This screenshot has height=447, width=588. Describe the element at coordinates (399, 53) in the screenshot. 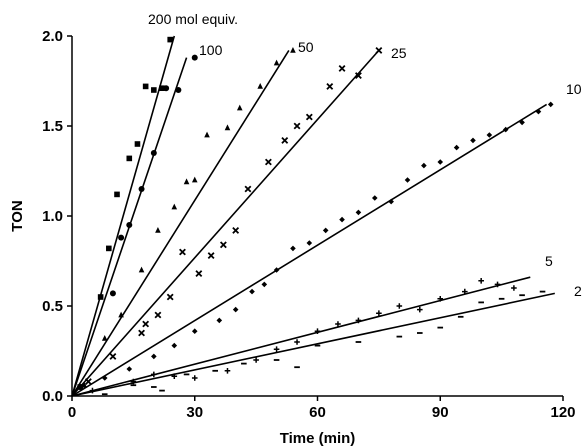

I see `series-label: 25` at that location.